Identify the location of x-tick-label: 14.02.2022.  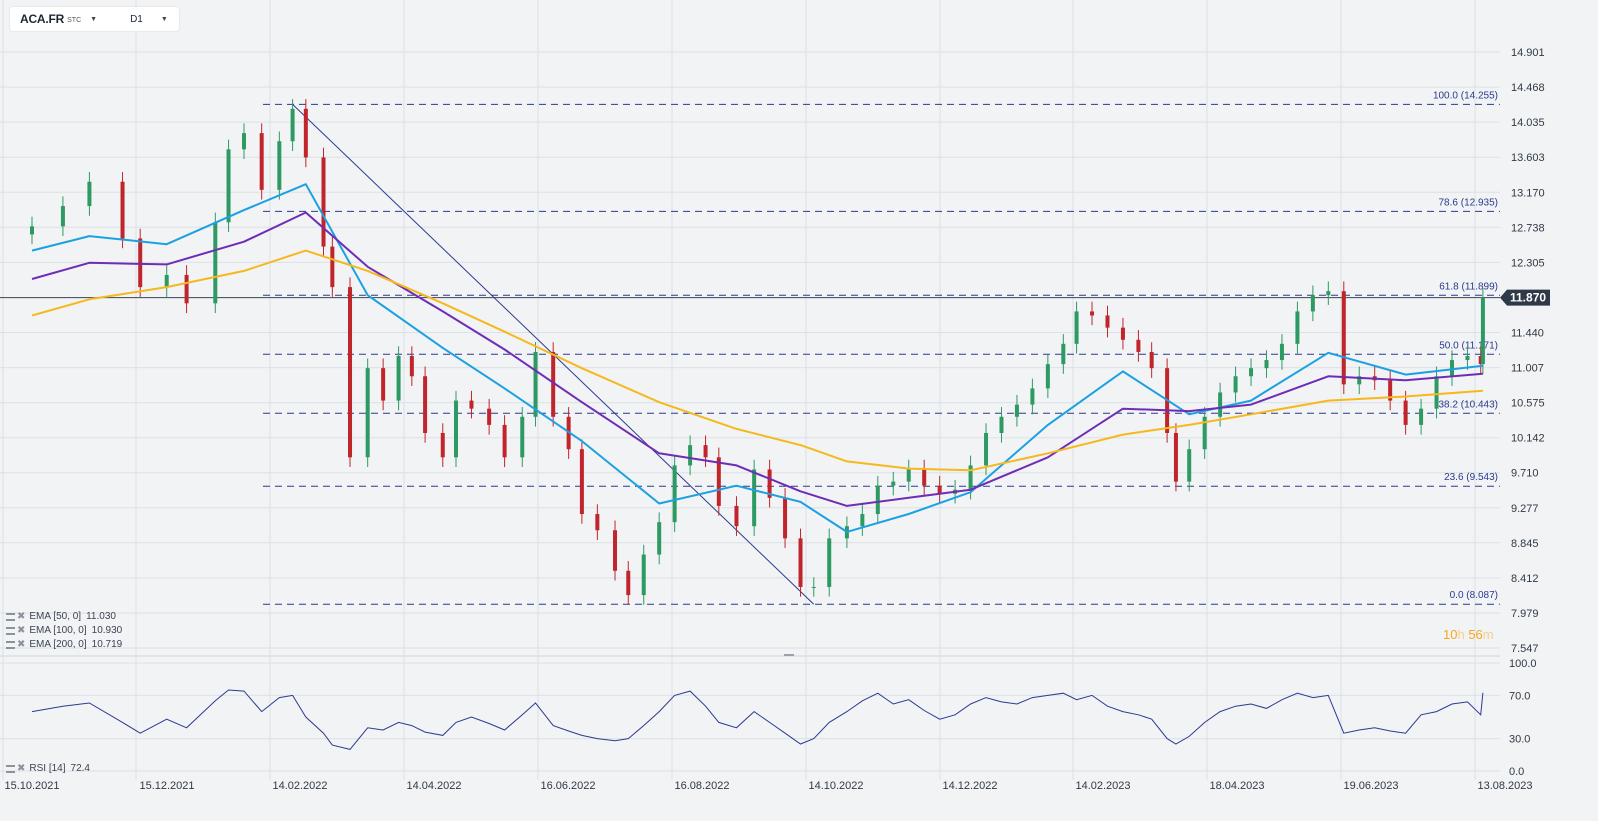
(299, 786).